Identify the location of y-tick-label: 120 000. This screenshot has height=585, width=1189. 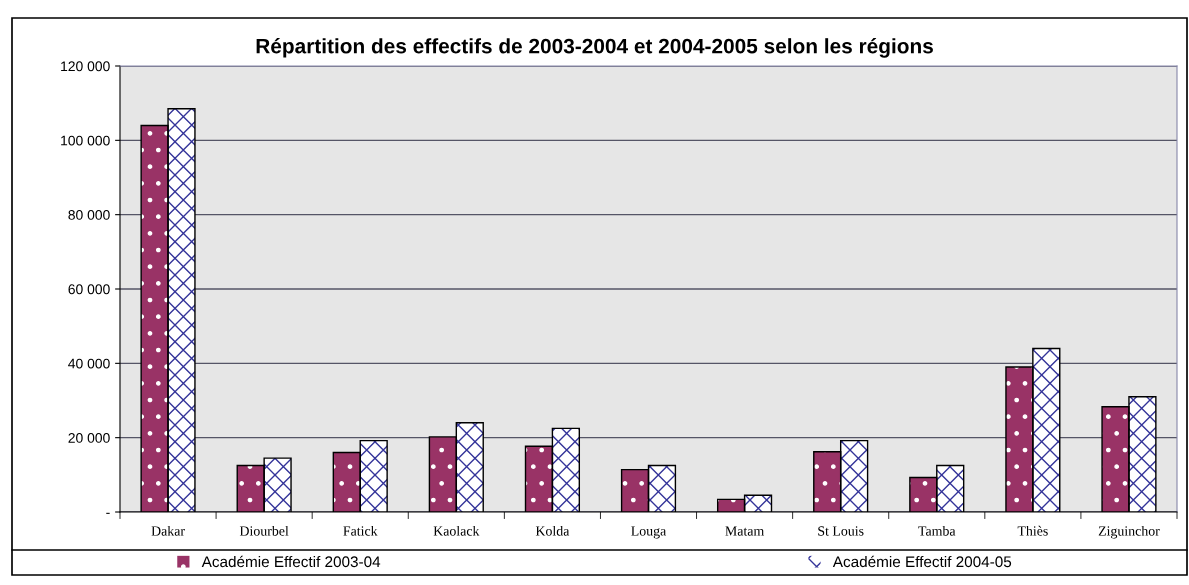
(85, 66).